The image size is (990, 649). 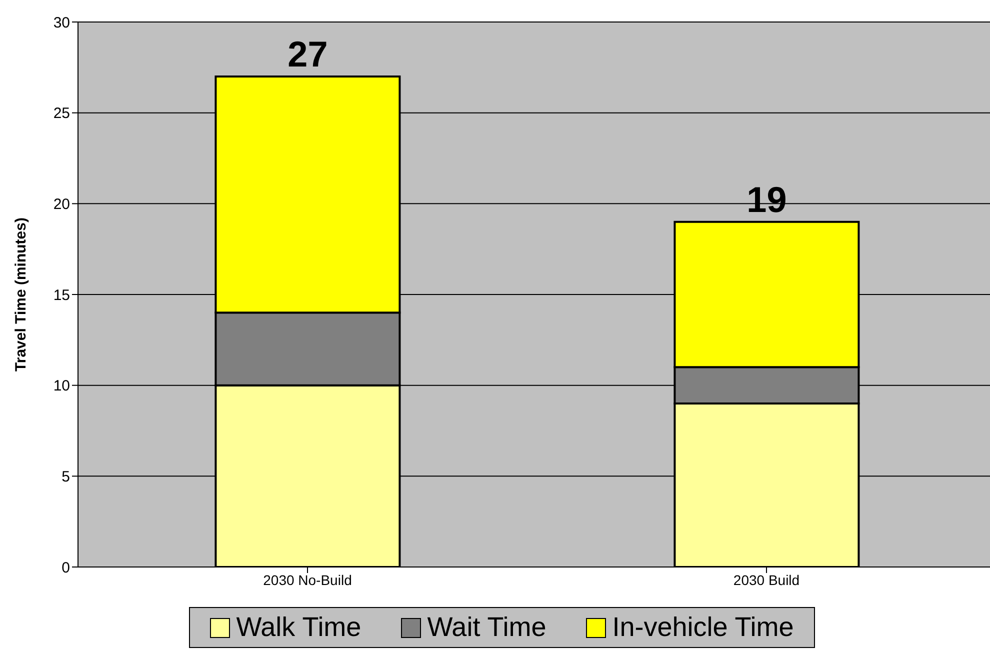 What do you see at coordinates (61, 386) in the screenshot?
I see `y-tick-label: 10` at bounding box center [61, 386].